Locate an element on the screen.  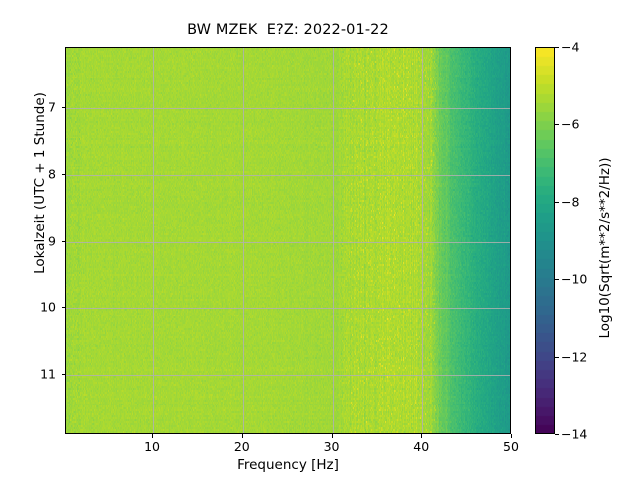
gridline-horizontal-10h is located at coordinates (288, 309).